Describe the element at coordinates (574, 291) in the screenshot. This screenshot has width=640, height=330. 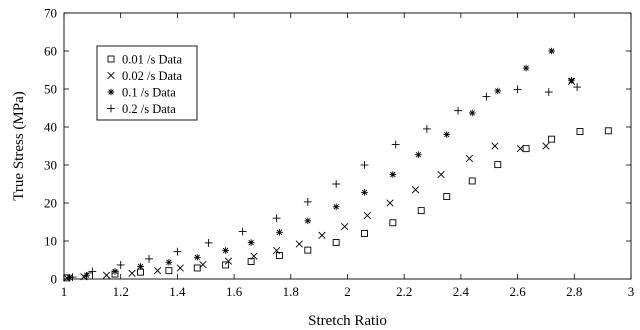
I see `x-tick-label: 2.8` at that location.